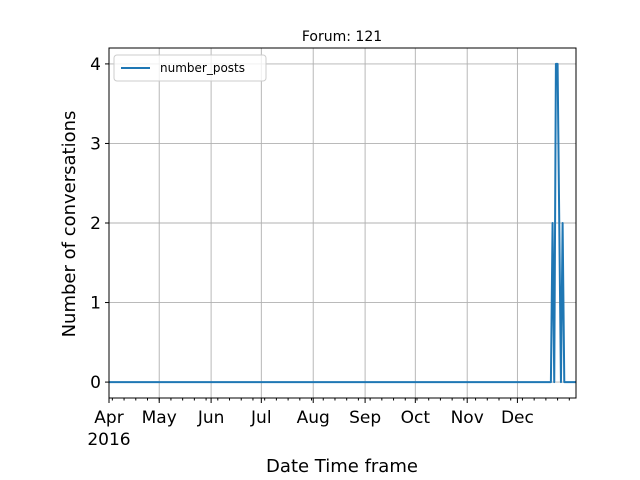  Describe the element at coordinates (159, 418) in the screenshot. I see `x-tick-label: May` at that location.